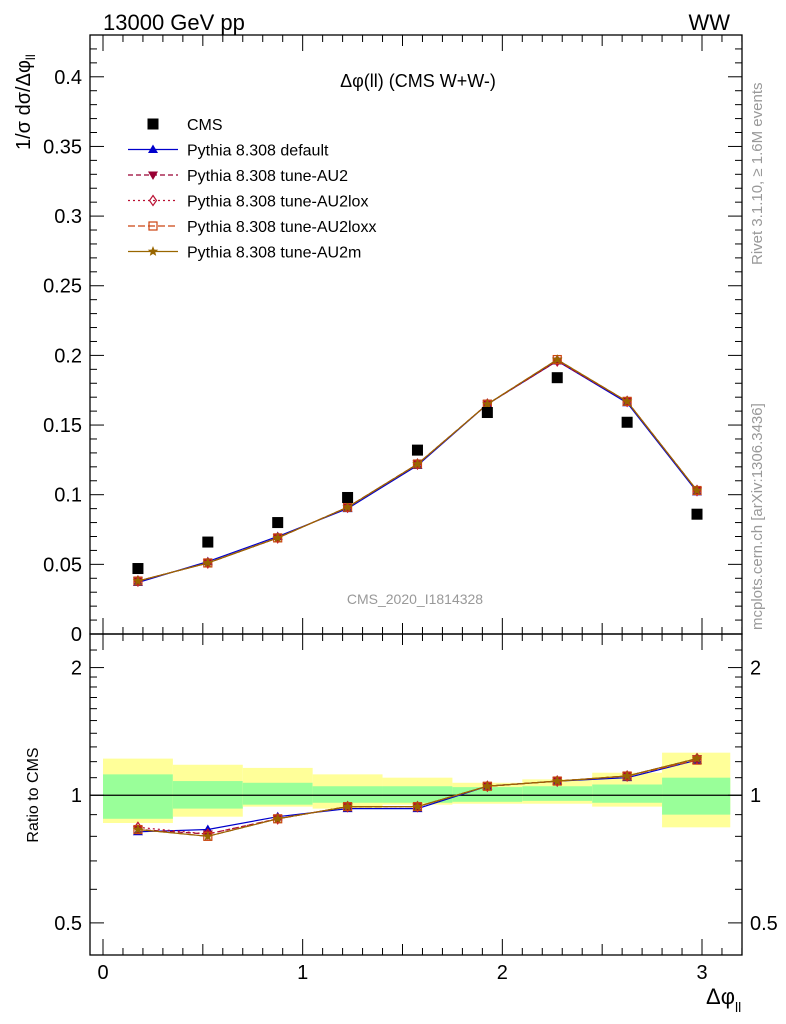 Image resolution: width=786 pixels, height=1024 pixels. Describe the element at coordinates (68, 924) in the screenshot. I see `ratio-y-tick-label: 0.5` at that location.